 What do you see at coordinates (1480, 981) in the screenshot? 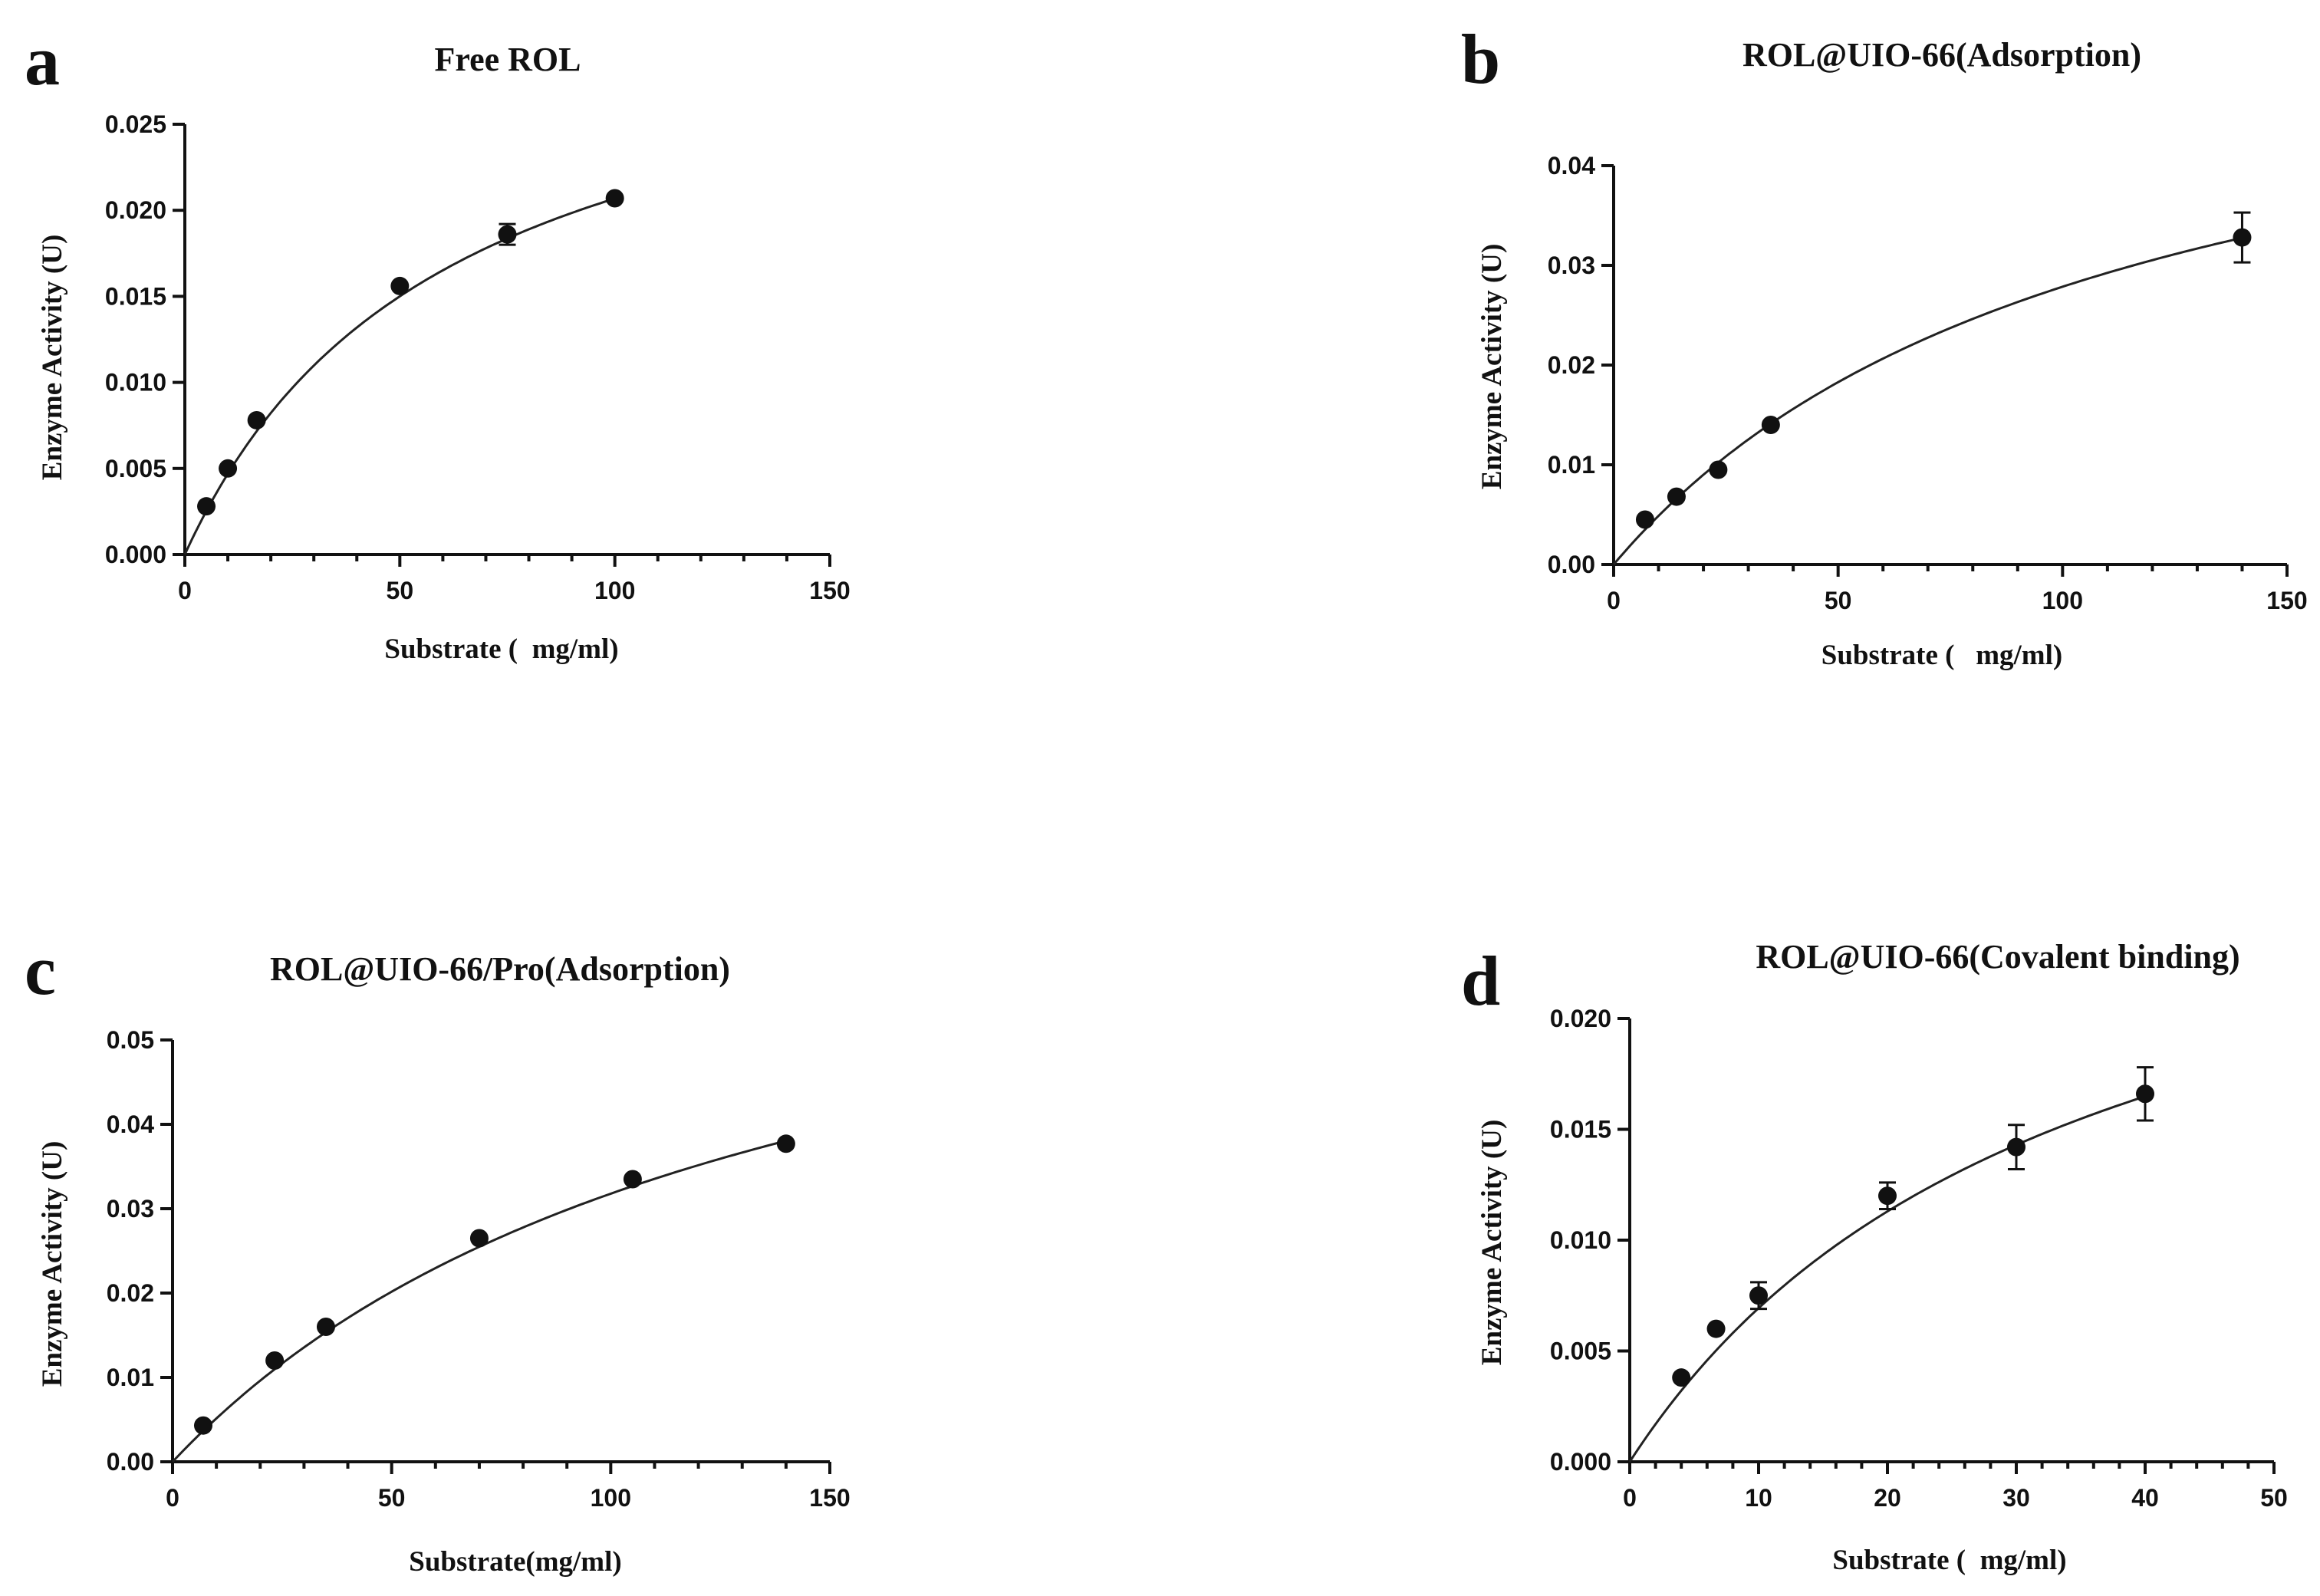
I see `panel-letter-d: d` at bounding box center [1480, 981].